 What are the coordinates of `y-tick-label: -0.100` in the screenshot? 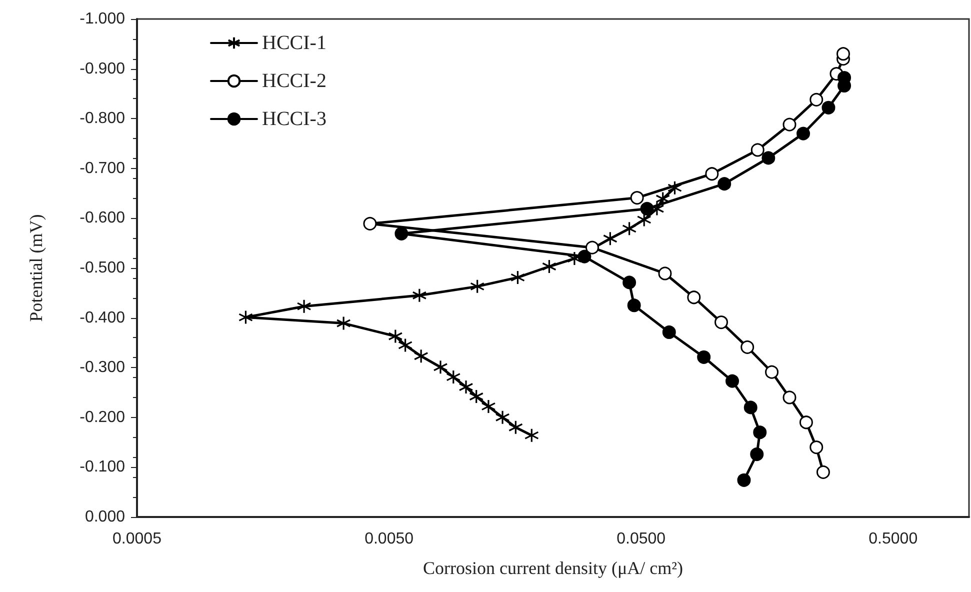 It's located at (103, 467).